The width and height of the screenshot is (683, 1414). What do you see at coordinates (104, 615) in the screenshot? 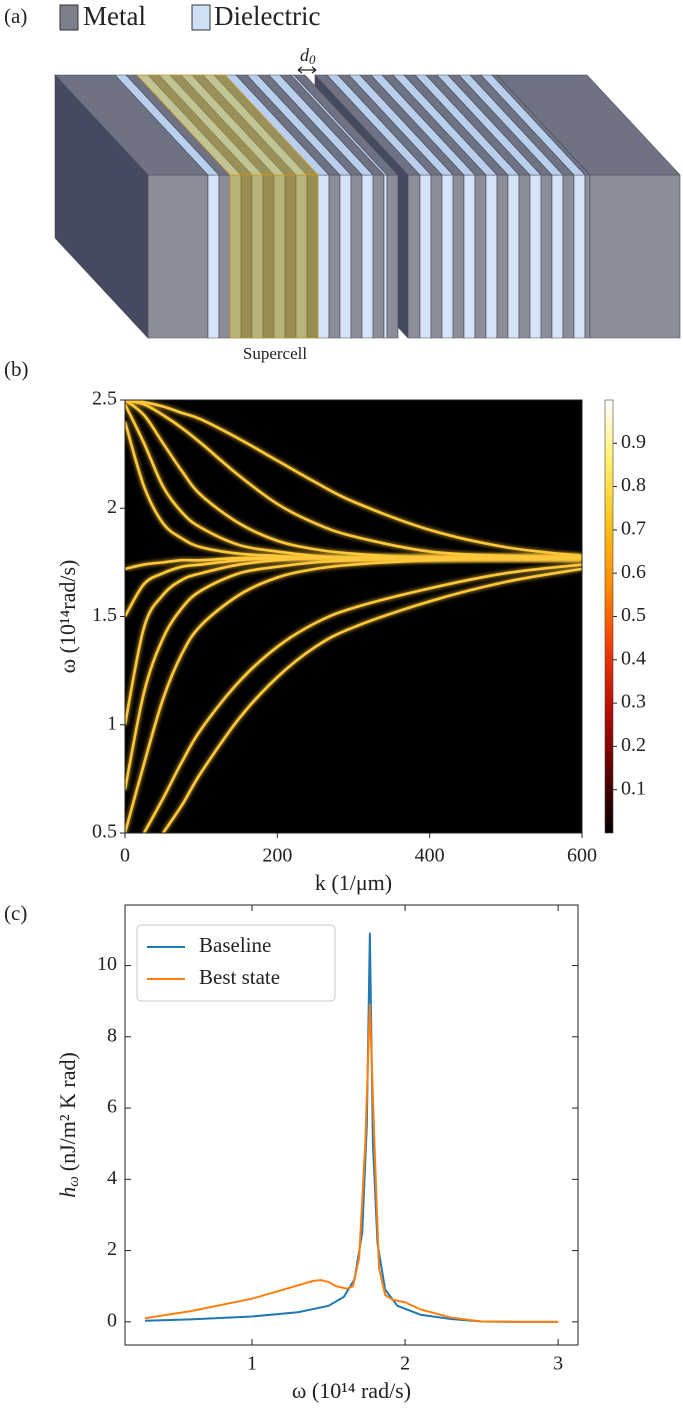
I see `y-tick-label: 1.5` at bounding box center [104, 615].